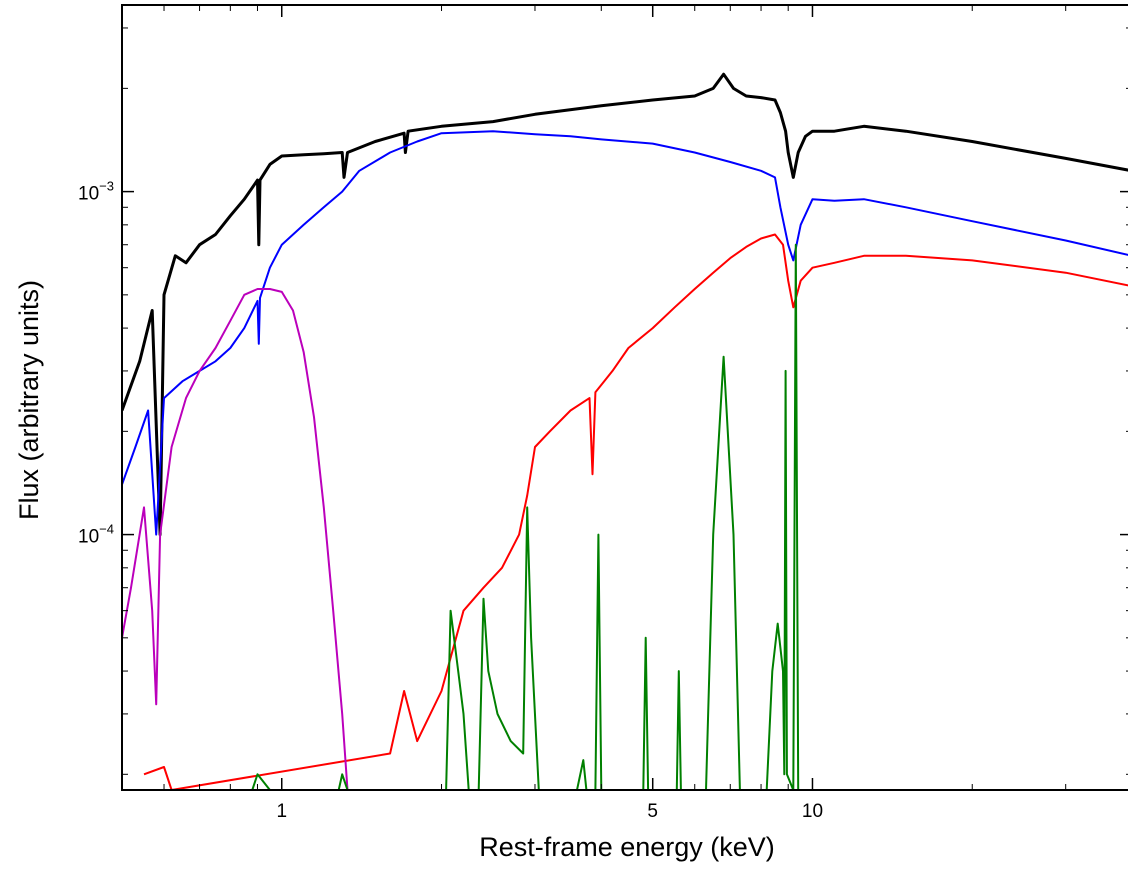  Describe the element at coordinates (627, 847) in the screenshot. I see `x-axis-title: Rest-frame energy (keV)` at that location.